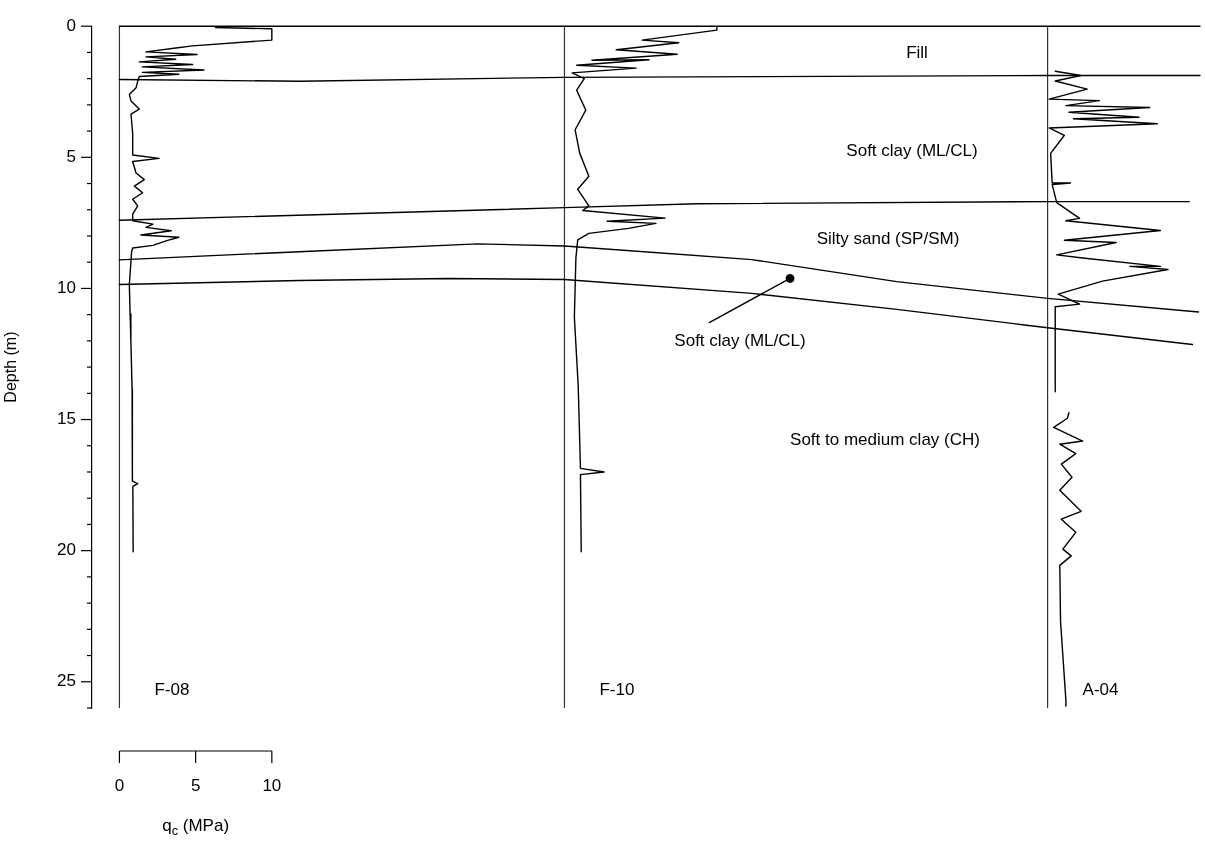 Image resolution: width=1205 pixels, height=843 pixels. Describe the element at coordinates (71, 25) in the screenshot. I see `y-tick-label: 0` at that location.